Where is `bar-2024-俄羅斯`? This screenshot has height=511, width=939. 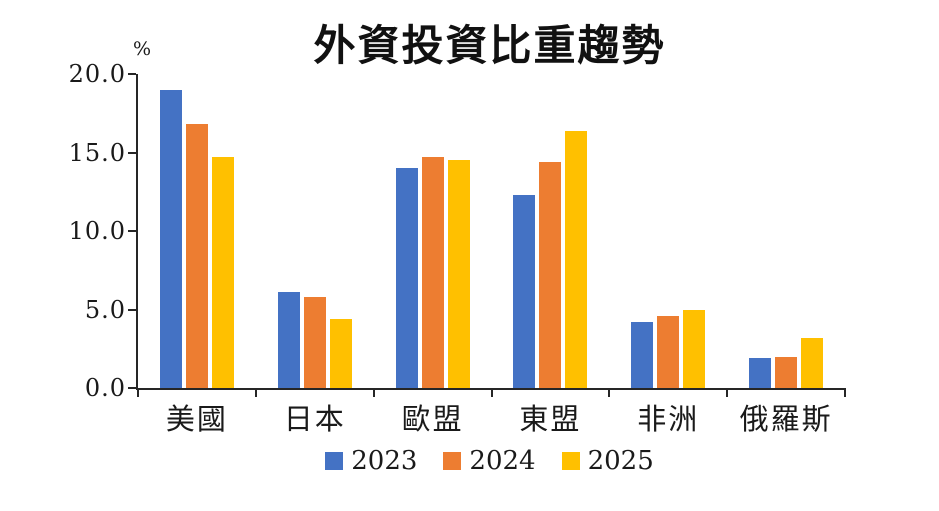 bar-2024-俄羅斯 is located at coordinates (786, 372).